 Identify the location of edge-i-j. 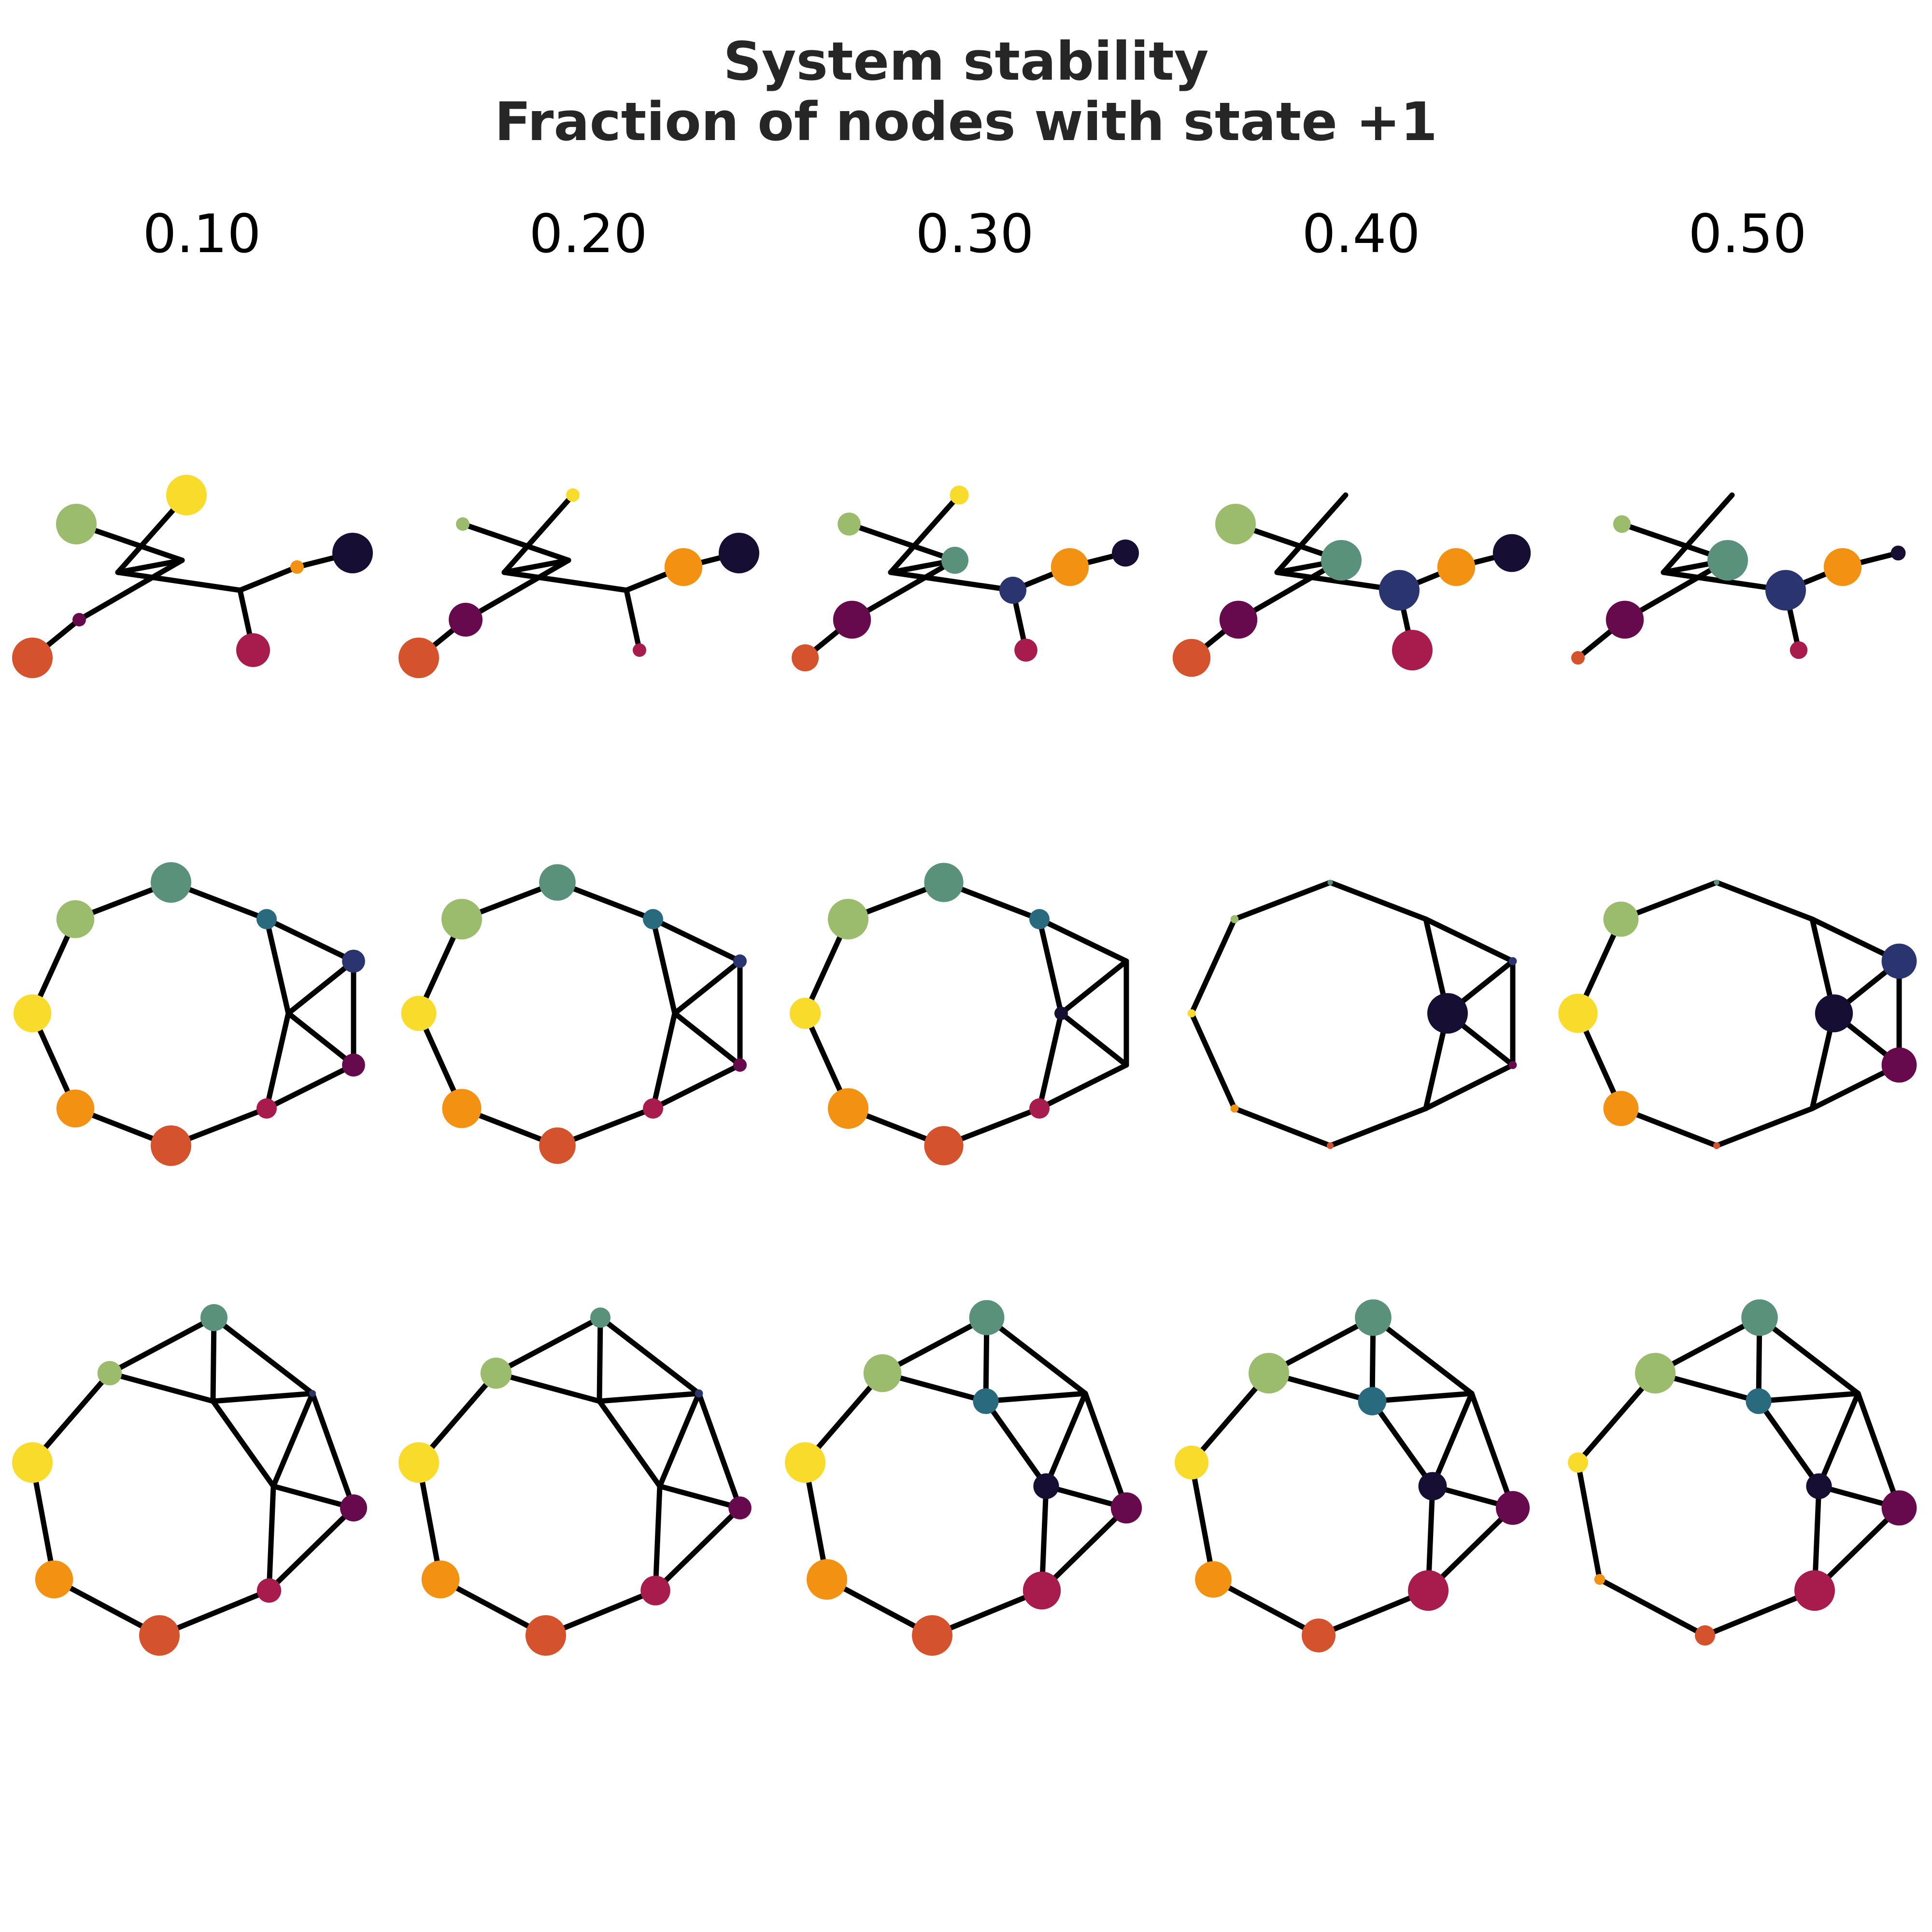
(630, 1443).